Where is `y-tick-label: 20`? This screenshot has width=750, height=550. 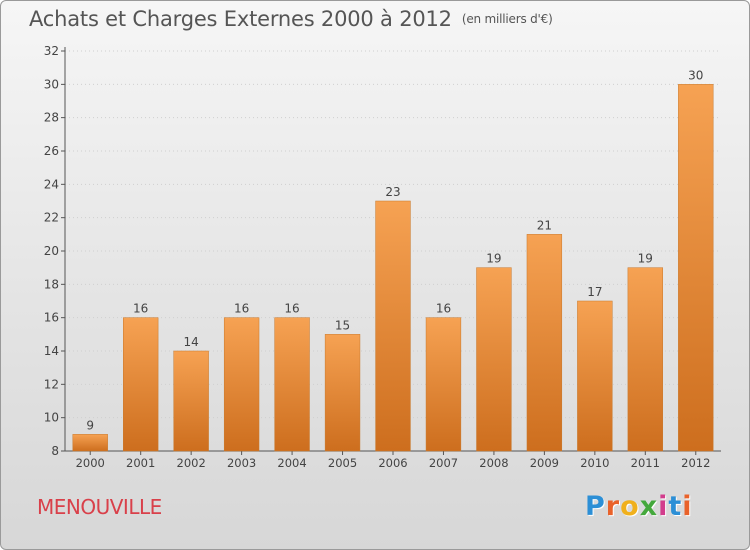
y-tick-label: 20 is located at coordinates (51, 251).